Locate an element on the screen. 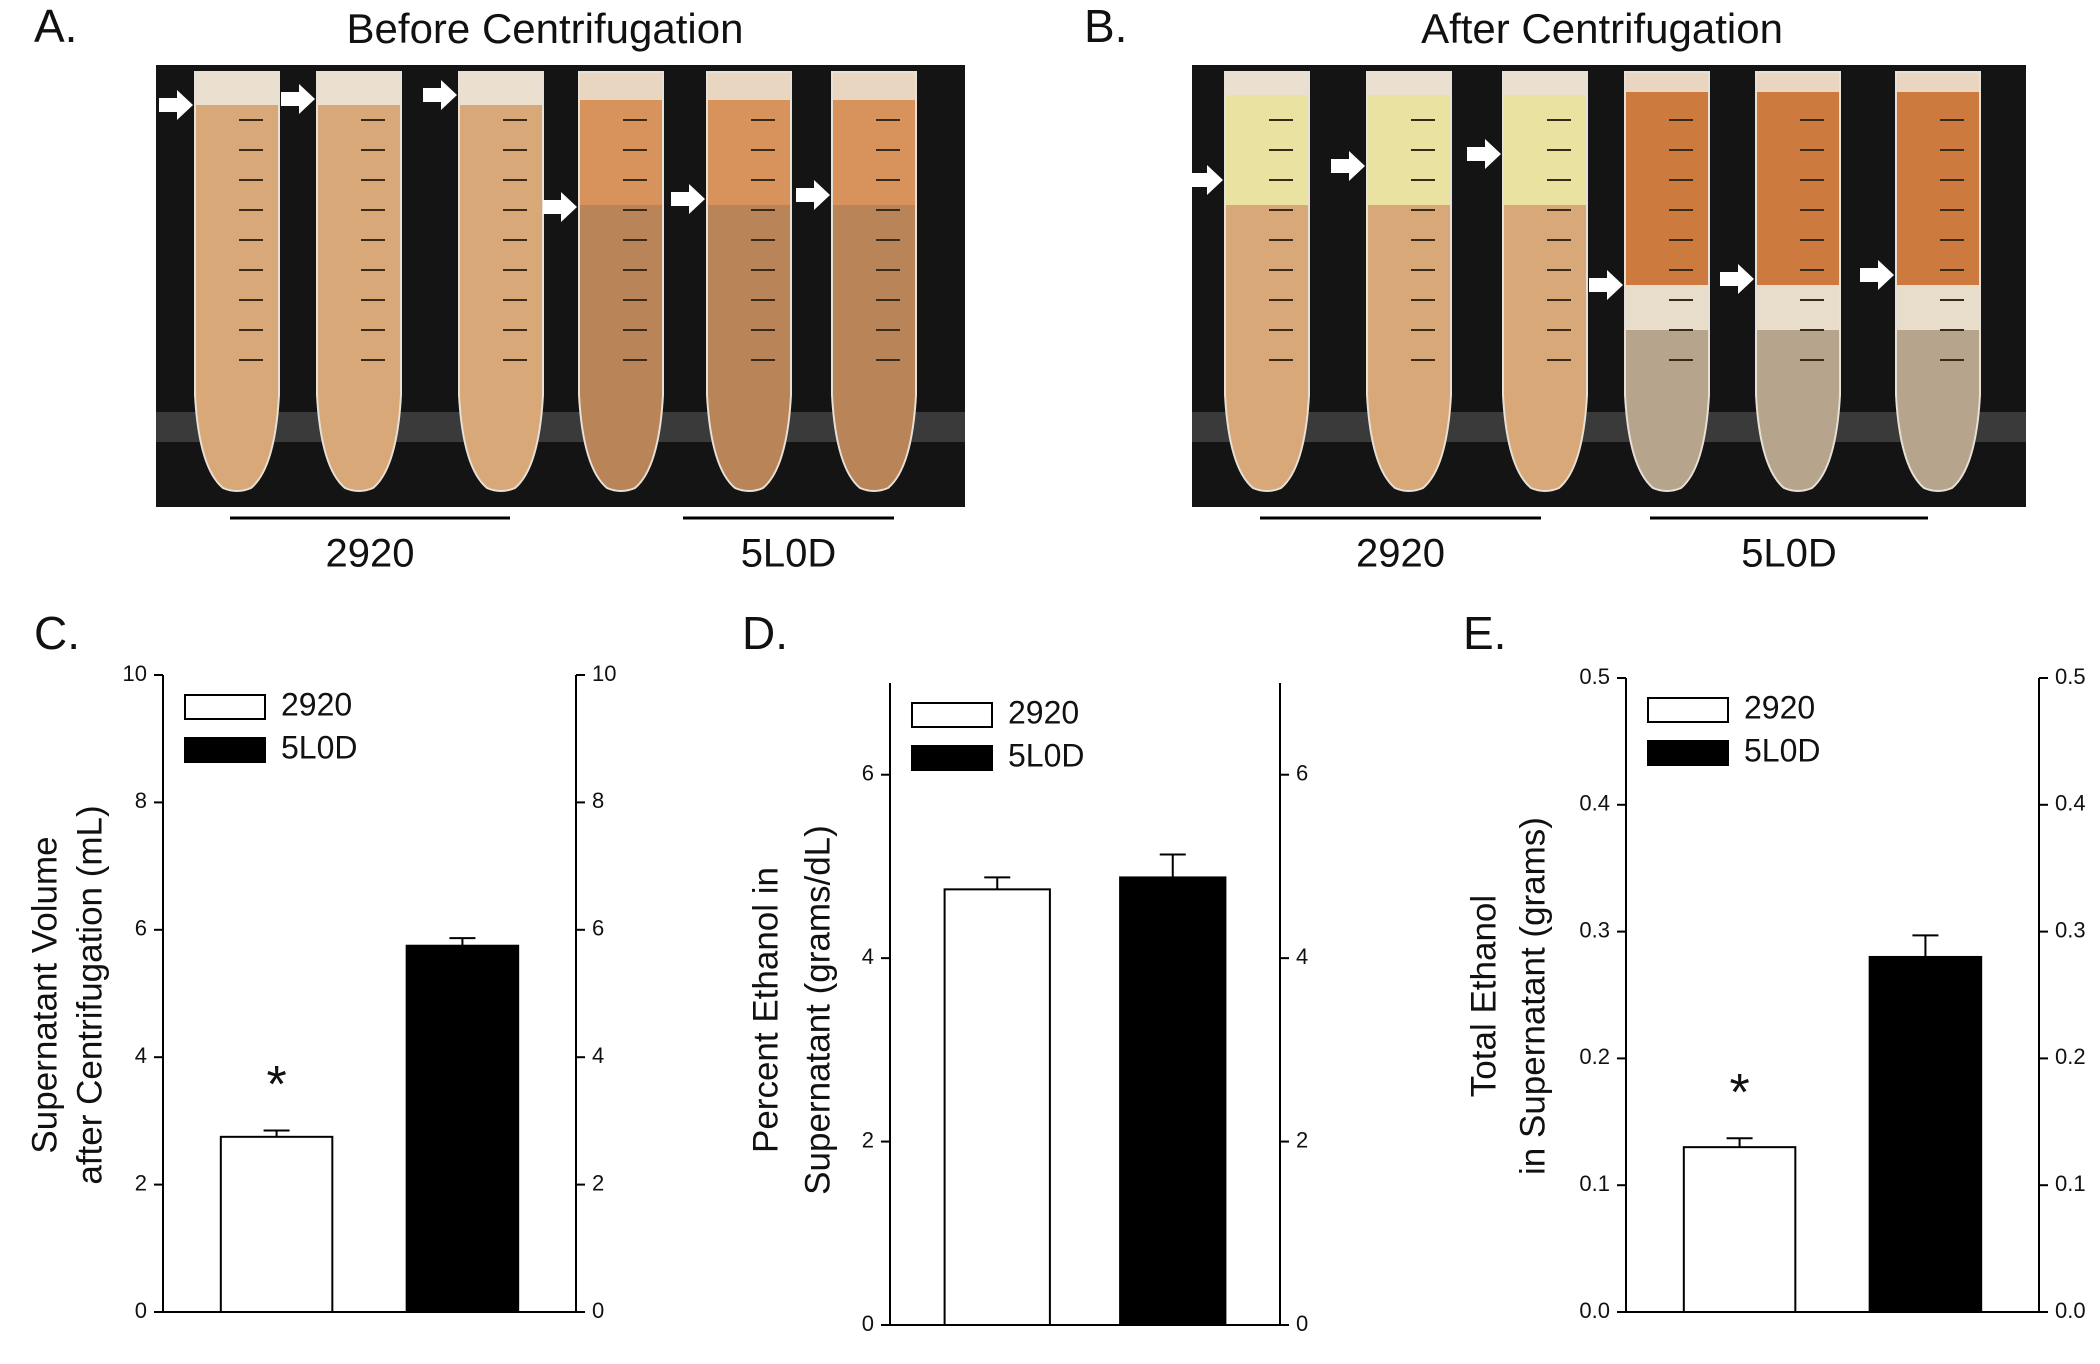  y2-tick-label: 6 is located at coordinates (598, 928).